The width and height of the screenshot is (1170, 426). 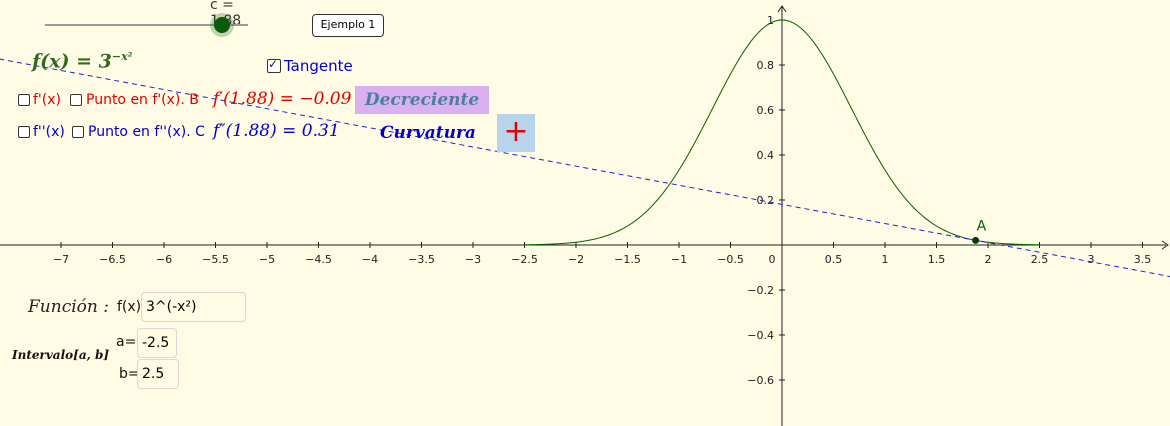 I want to click on a-input: -2.5, so click(x=157, y=343).